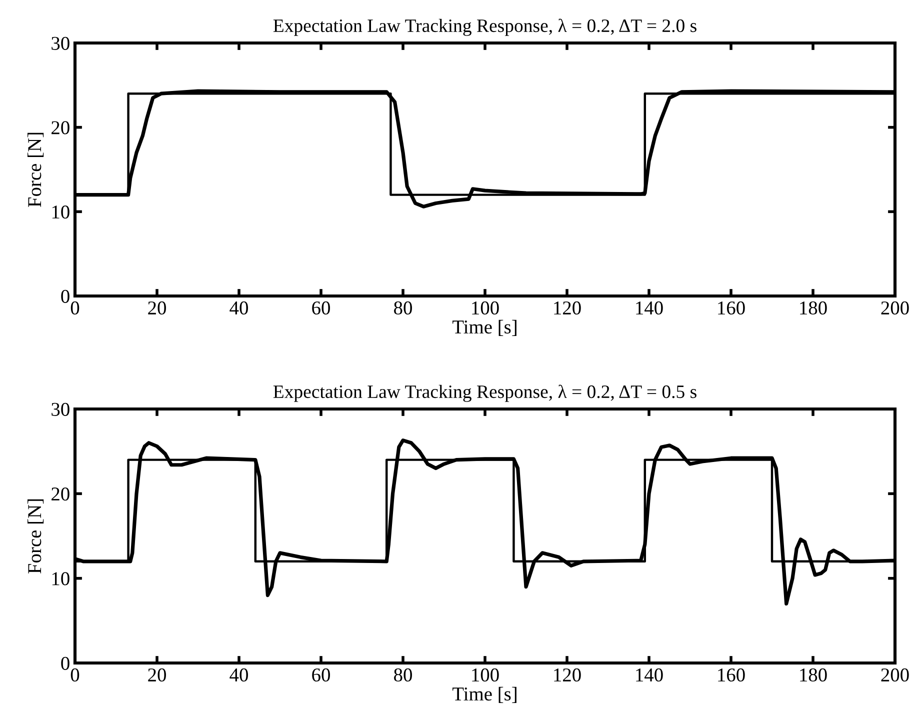 This screenshot has height=721, width=915. Describe the element at coordinates (484, 27) in the screenshot. I see `chart-title: Expectation Law Tracking Response, λ = 0.2, ΔT = 2.0 s` at that location.